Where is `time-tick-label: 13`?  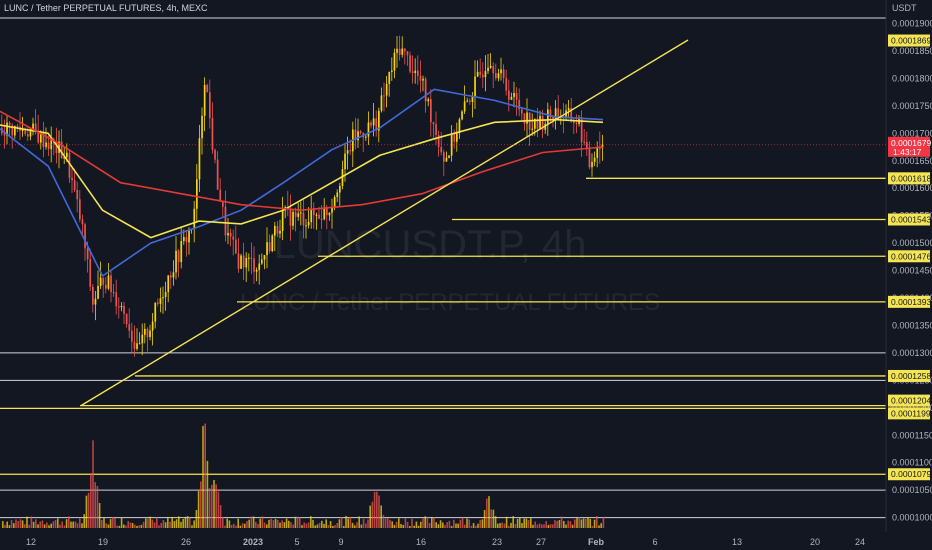 time-tick-label: 13 is located at coordinates (737, 542).